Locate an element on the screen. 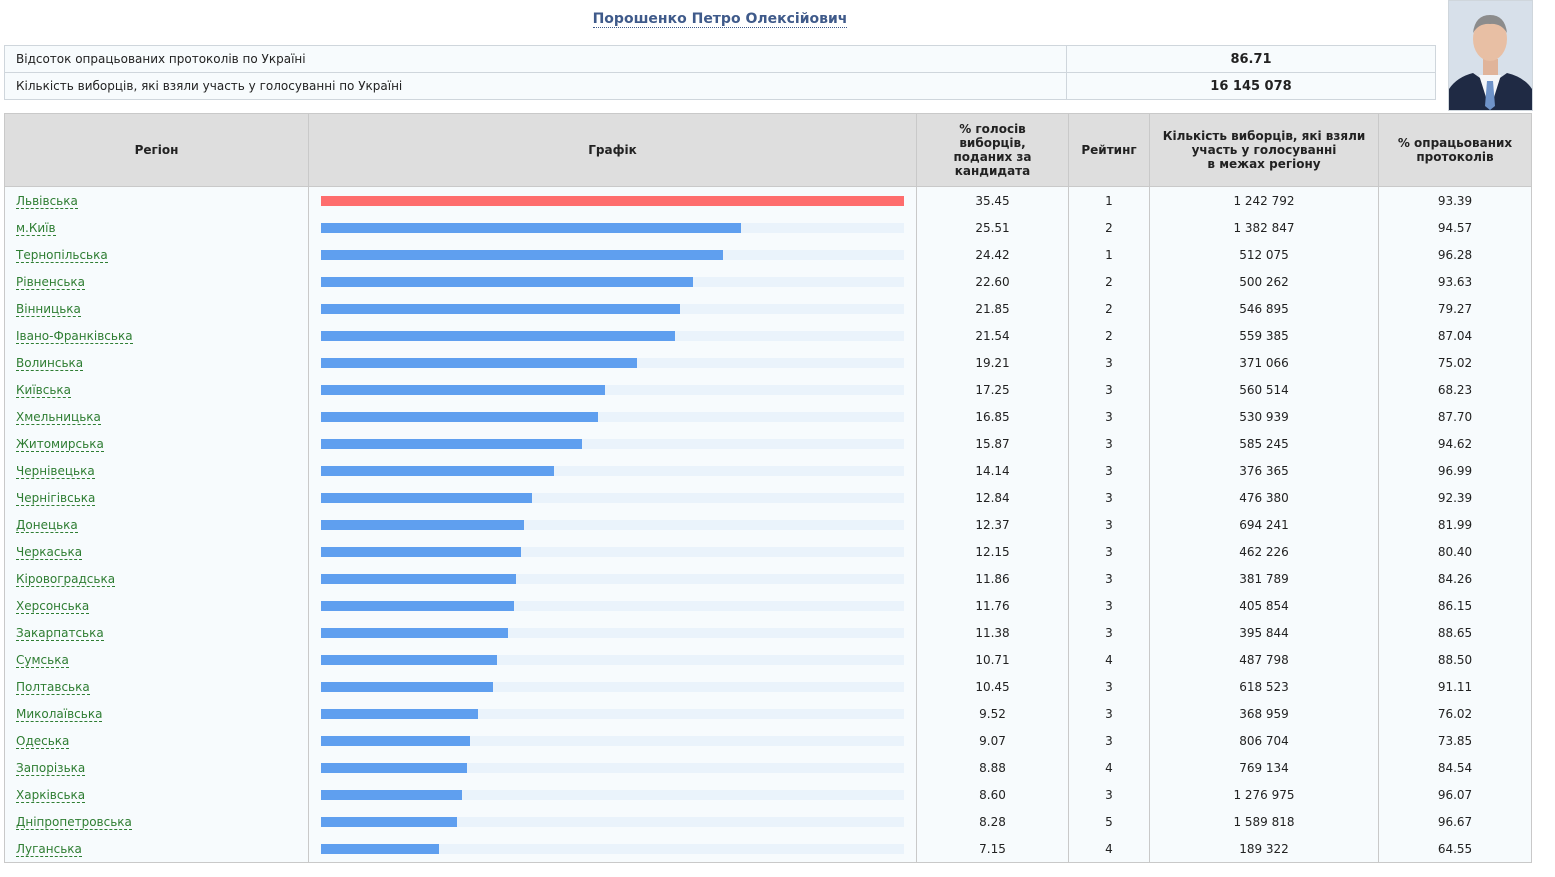  percent-cell: 14.14 is located at coordinates (992, 470).